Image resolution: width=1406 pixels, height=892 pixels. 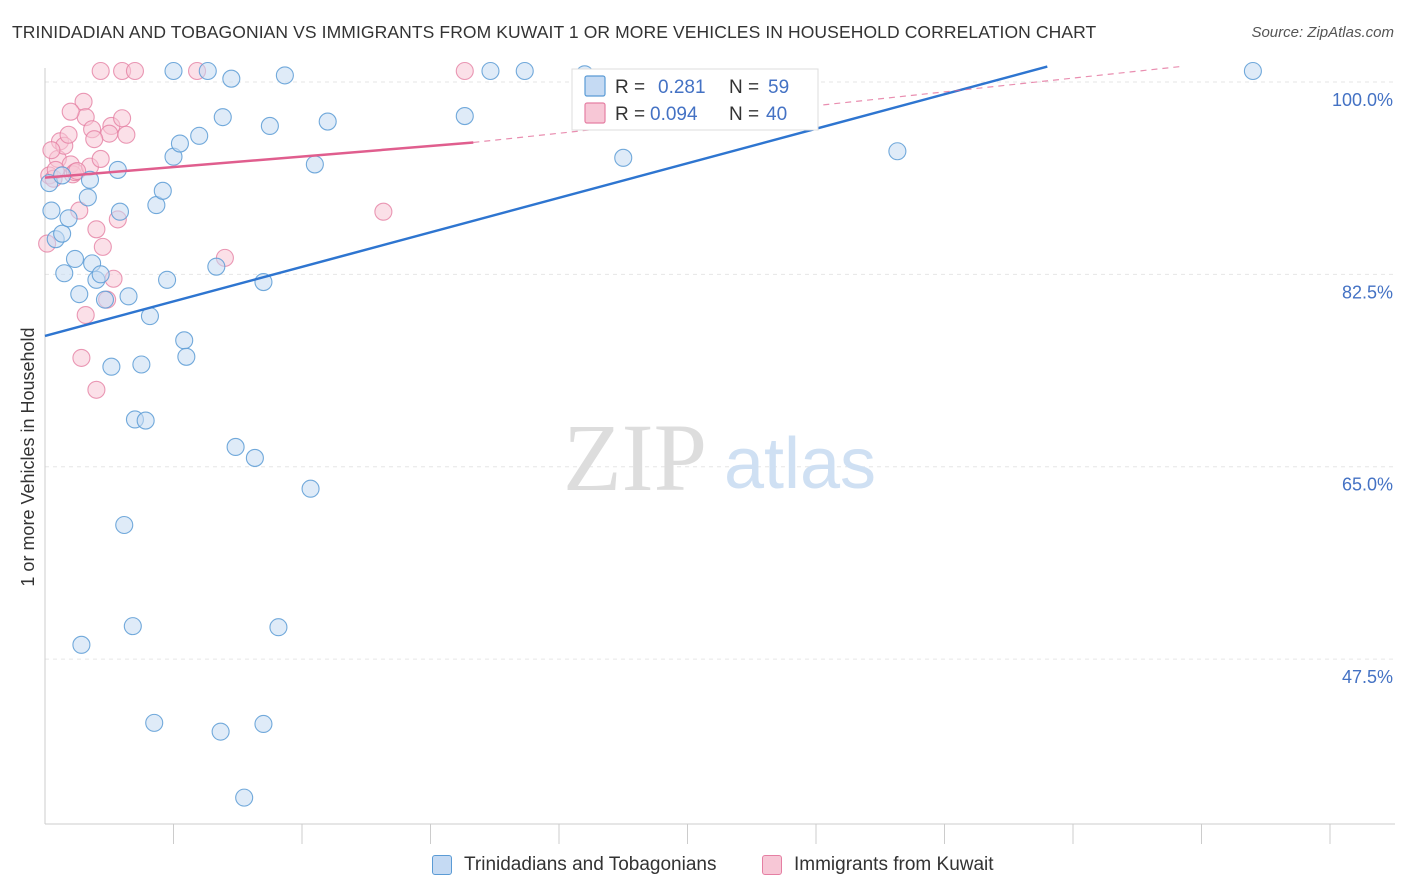 What do you see at coordinates (259, 160) in the screenshot?
I see `trend-line-kuwait` at bounding box center [259, 160].